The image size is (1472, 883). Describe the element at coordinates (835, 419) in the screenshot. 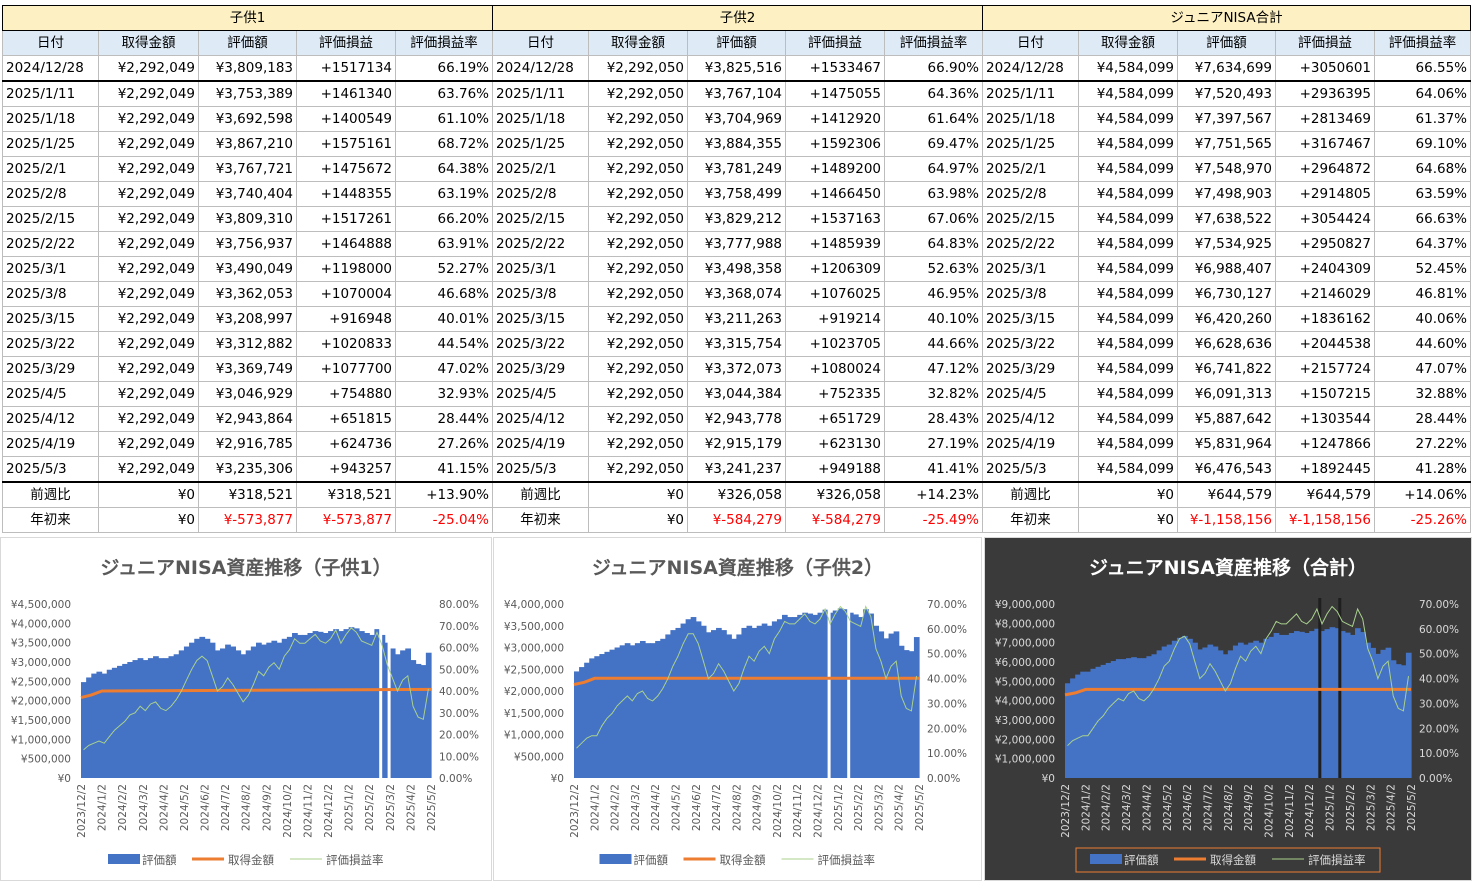

I see `table-cell: +651729` at that location.